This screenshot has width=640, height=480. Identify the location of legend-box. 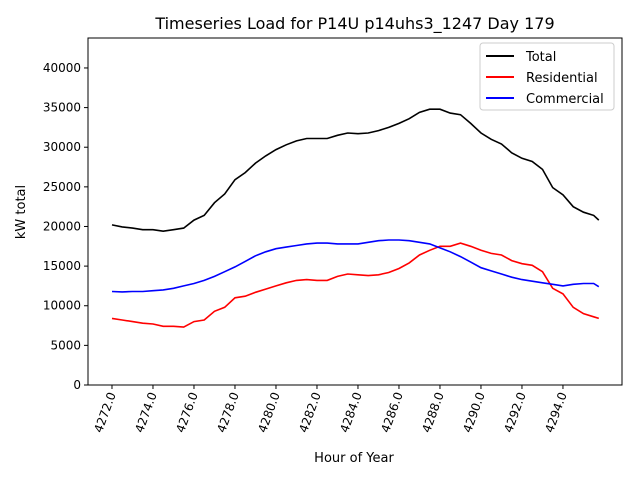
(547, 76).